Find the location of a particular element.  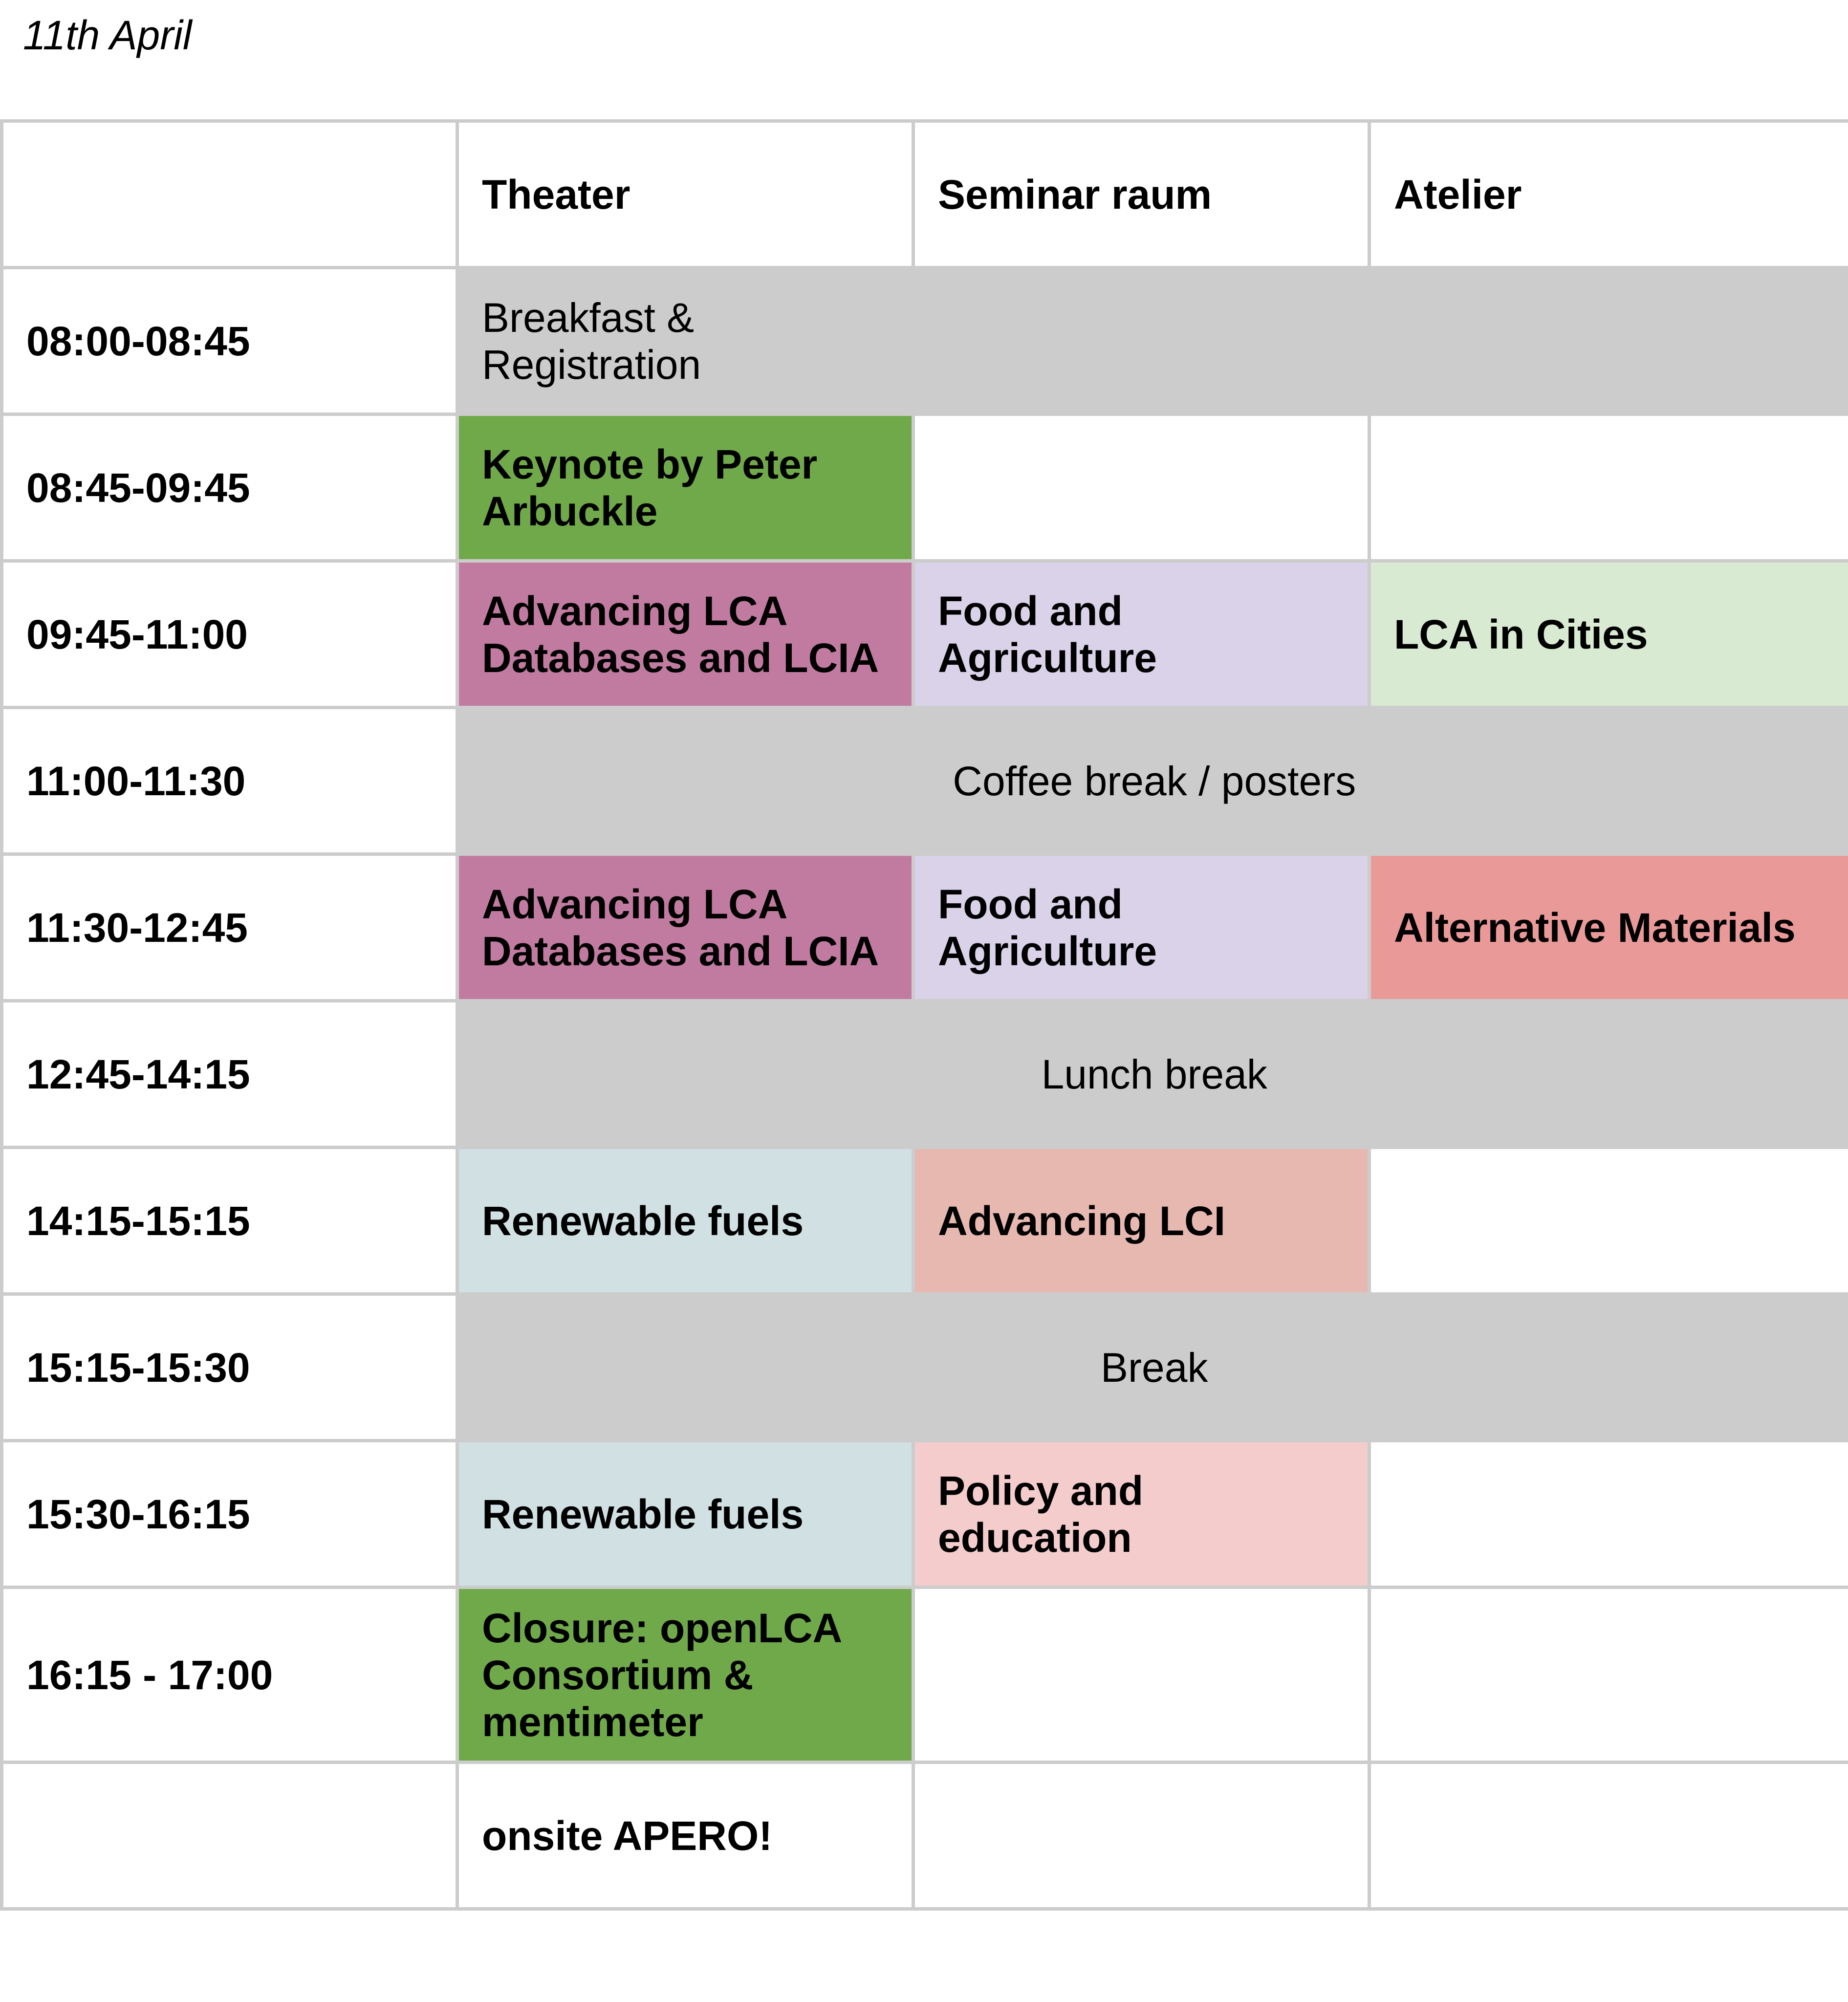

room-header-theater: Theater is located at coordinates (685, 194).